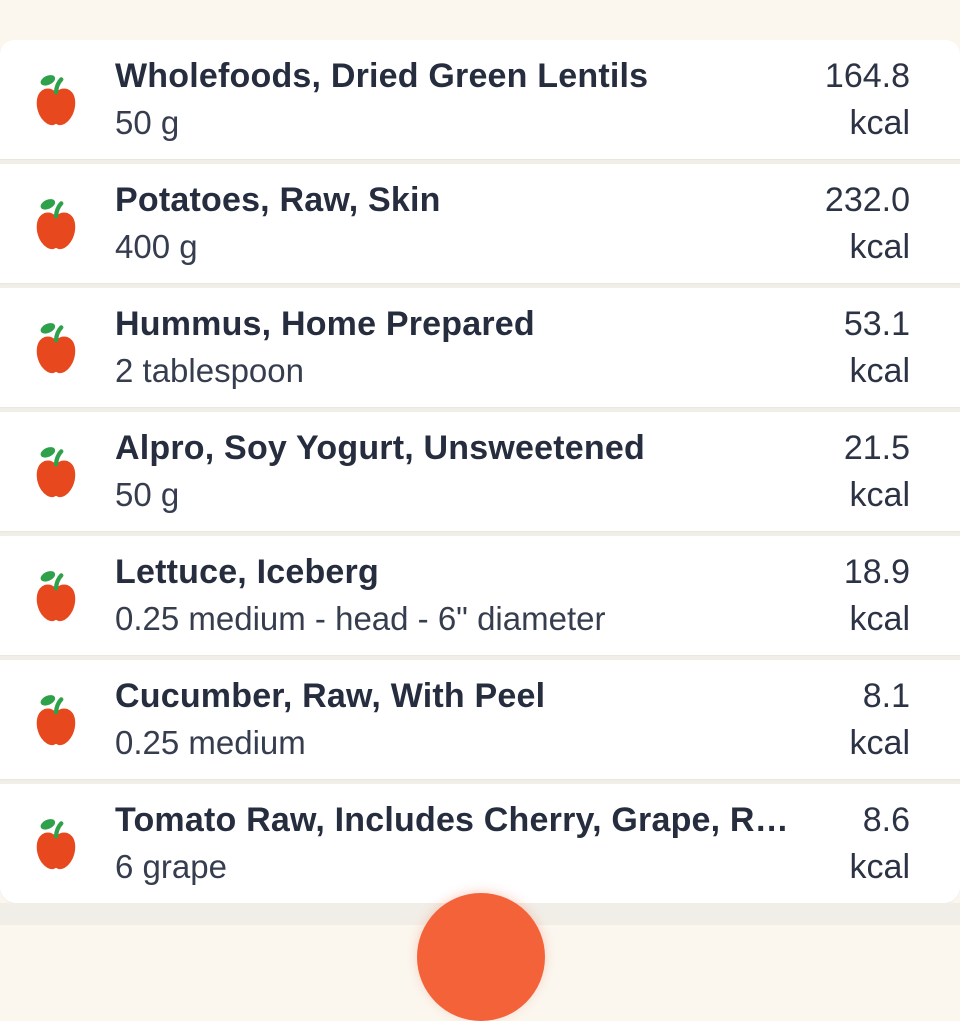  I want to click on food-name: Cucumber, Raw, With Peel, so click(330, 696).